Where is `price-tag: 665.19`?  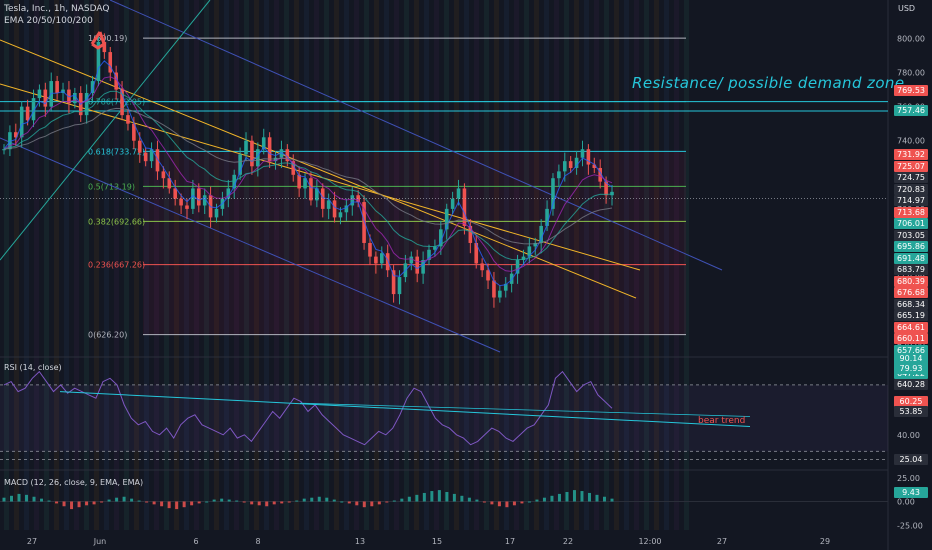 price-tag: 665.19 is located at coordinates (911, 316).